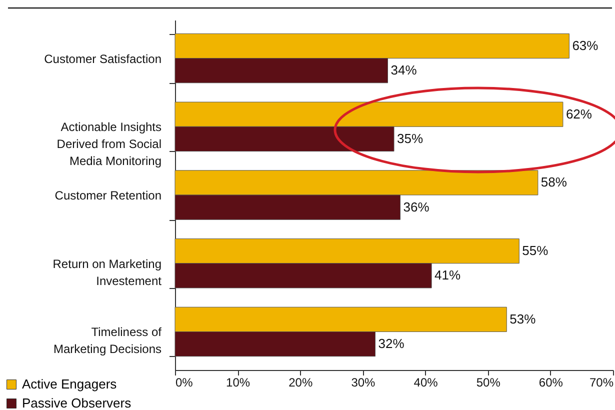 This screenshot has height=410, width=615. I want to click on legend-label: Passive Observers, so click(77, 403).